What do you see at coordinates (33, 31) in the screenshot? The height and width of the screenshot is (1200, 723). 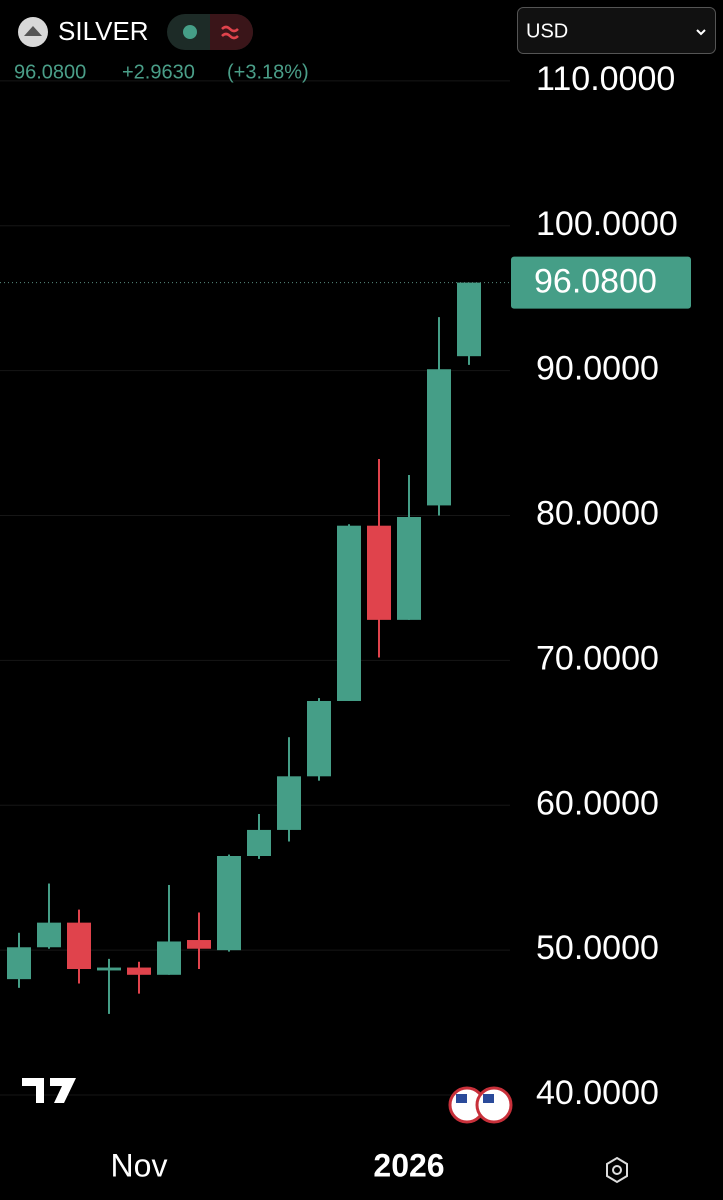 I see `logo-glyph` at bounding box center [33, 31].